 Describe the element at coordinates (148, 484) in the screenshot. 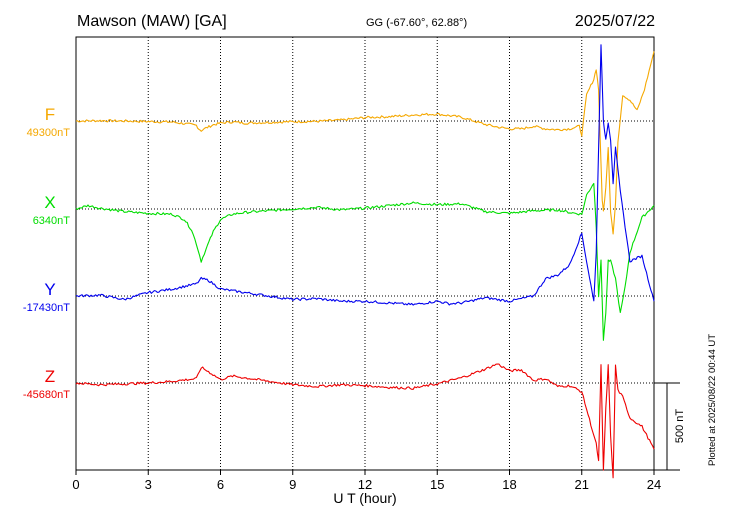

I see `x-tick-label: 3` at that location.